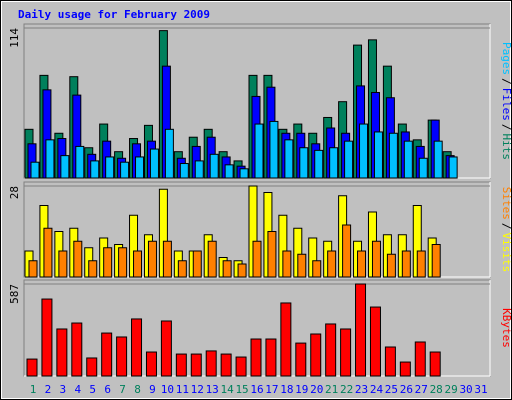 The width and height of the screenshot is (512, 400). Describe the element at coordinates (241, 389) in the screenshot. I see `x-tick-label: 15` at that location.